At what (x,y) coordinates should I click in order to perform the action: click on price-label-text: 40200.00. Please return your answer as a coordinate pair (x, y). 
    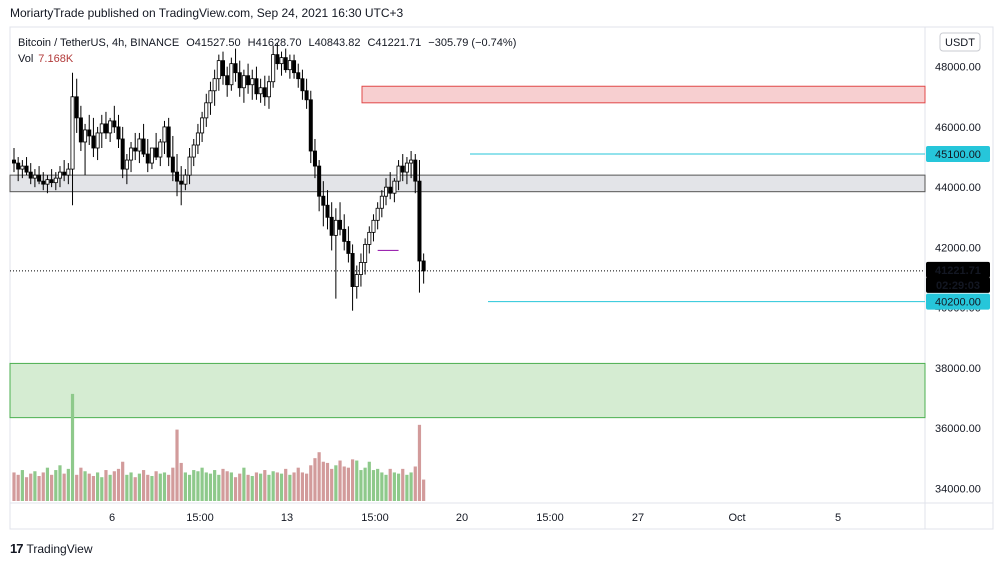
    Looking at the image, I should click on (958, 303).